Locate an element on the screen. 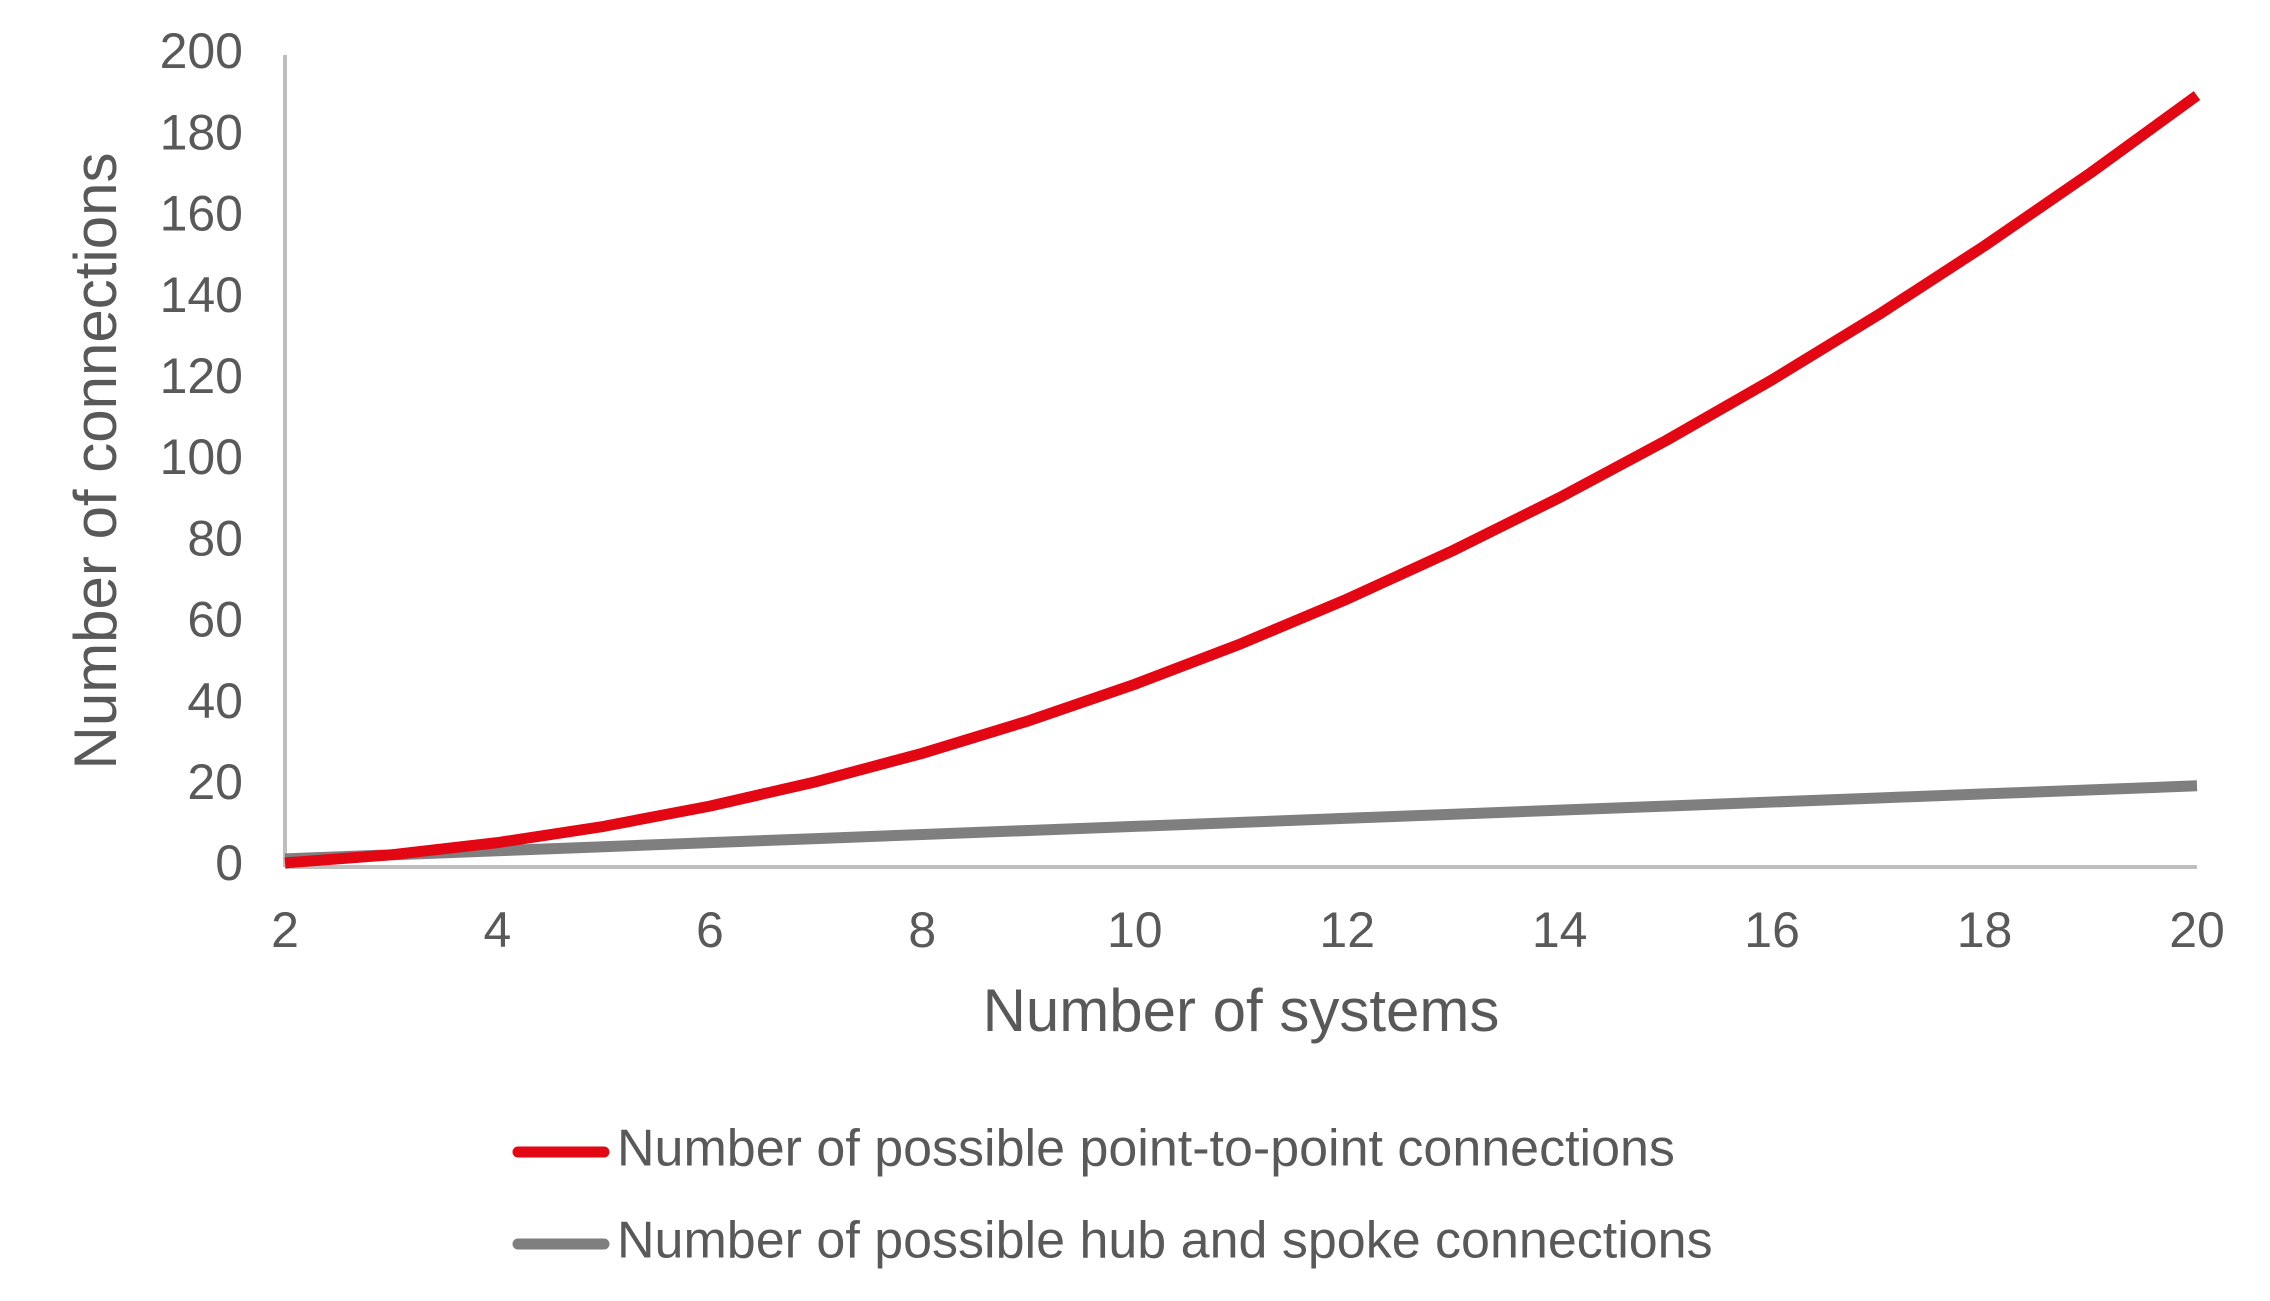 The image size is (2270, 1301). y-axis-title: Number of connections is located at coordinates (95, 461).